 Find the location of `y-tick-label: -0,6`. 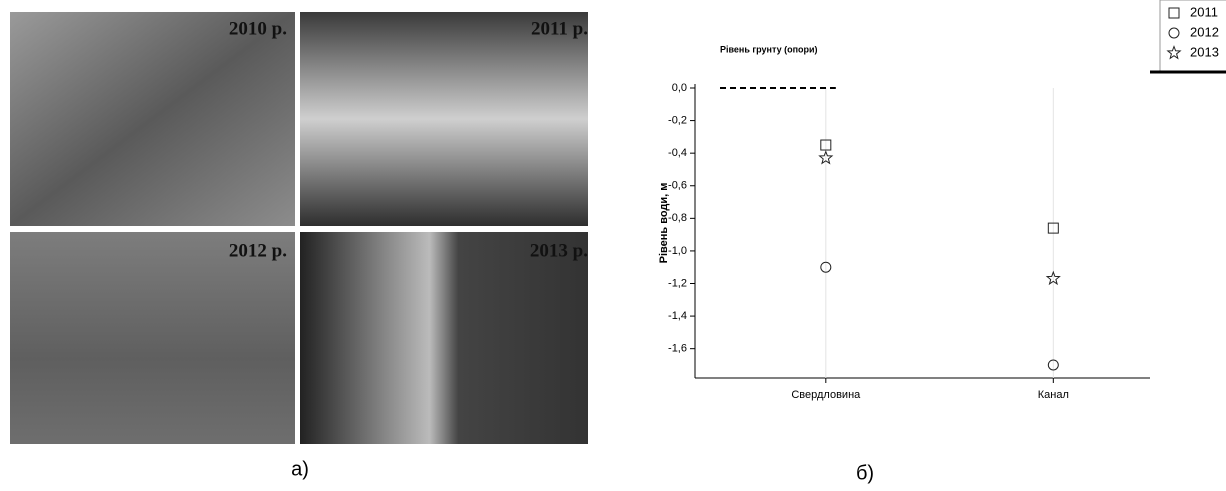

y-tick-label: -0,6 is located at coordinates (677, 186).